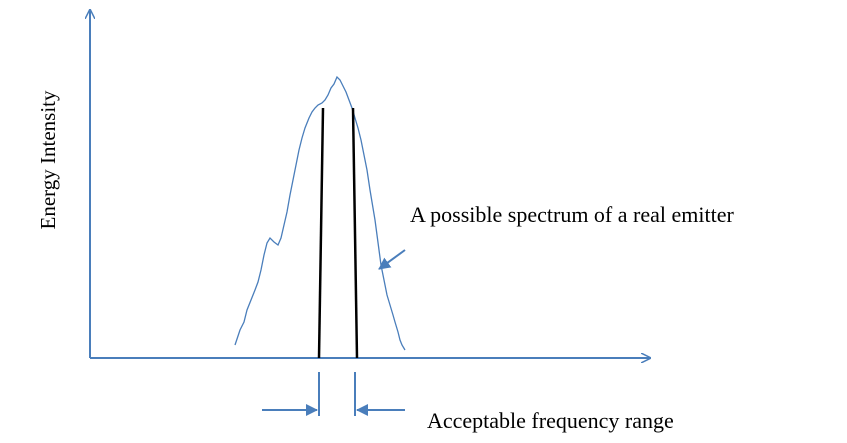  What do you see at coordinates (572, 214) in the screenshot?
I see `spectrum-label: A possible spectrum of a real emitter` at bounding box center [572, 214].